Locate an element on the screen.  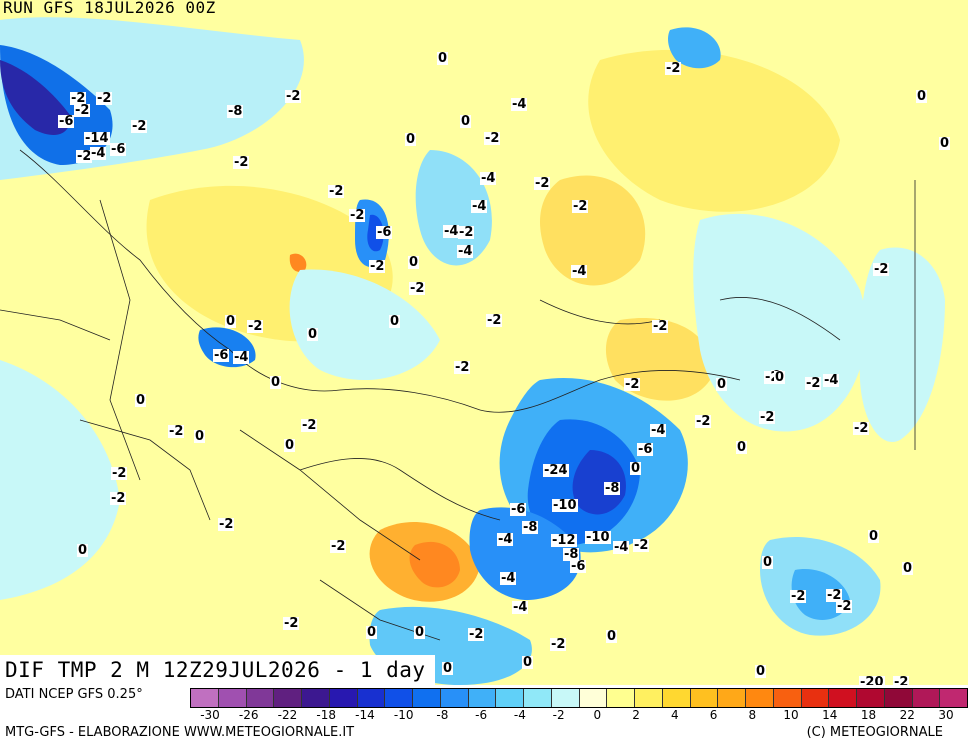
contour-label: -20 is located at coordinates (872, 680).